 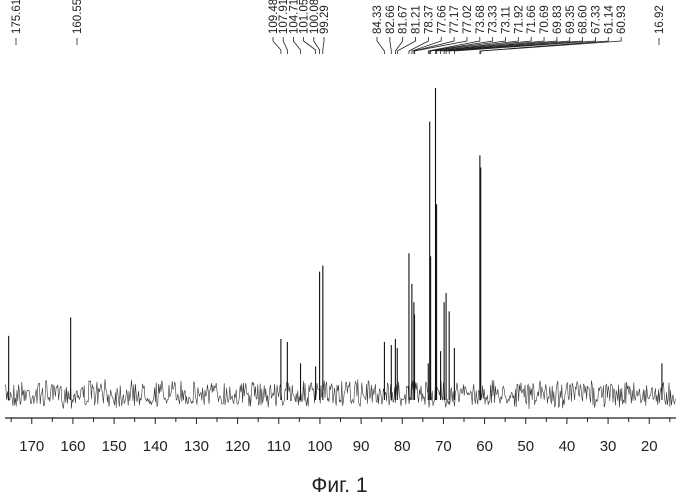 What do you see at coordinates (484, 446) in the screenshot?
I see `x-tick-label: 60` at bounding box center [484, 446].